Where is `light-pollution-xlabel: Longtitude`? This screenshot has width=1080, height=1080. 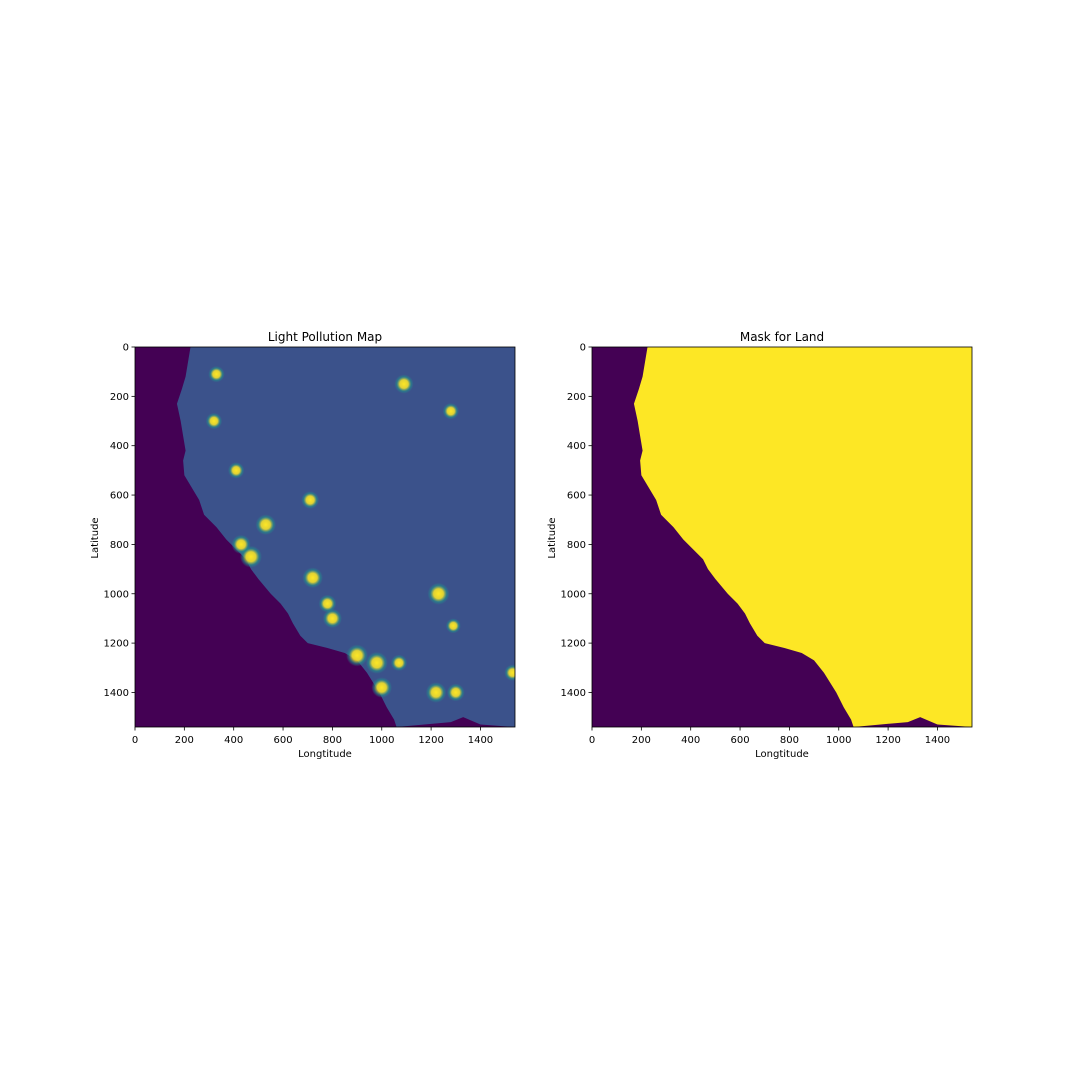
light-pollution-xlabel: Longtitude is located at coordinates (325, 754).